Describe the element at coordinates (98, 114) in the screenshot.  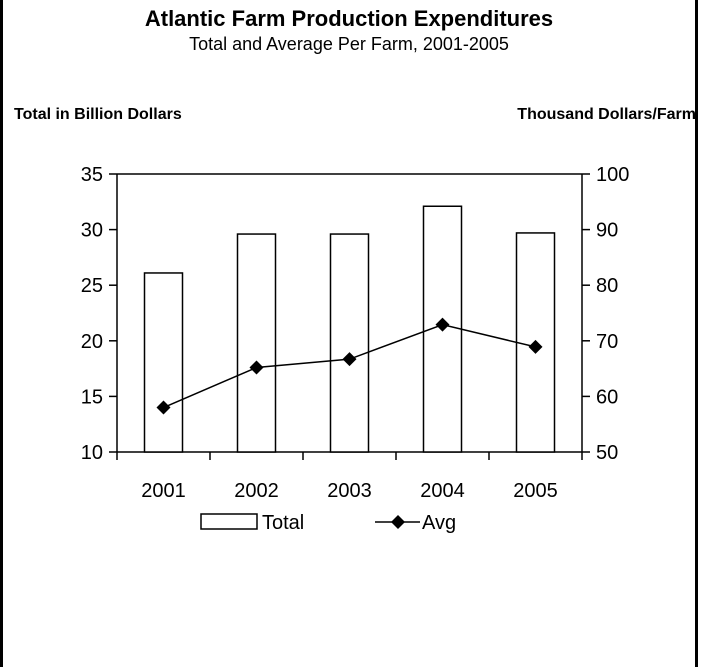
I see `left-axis-title: Total in Billion Dollars` at that location.